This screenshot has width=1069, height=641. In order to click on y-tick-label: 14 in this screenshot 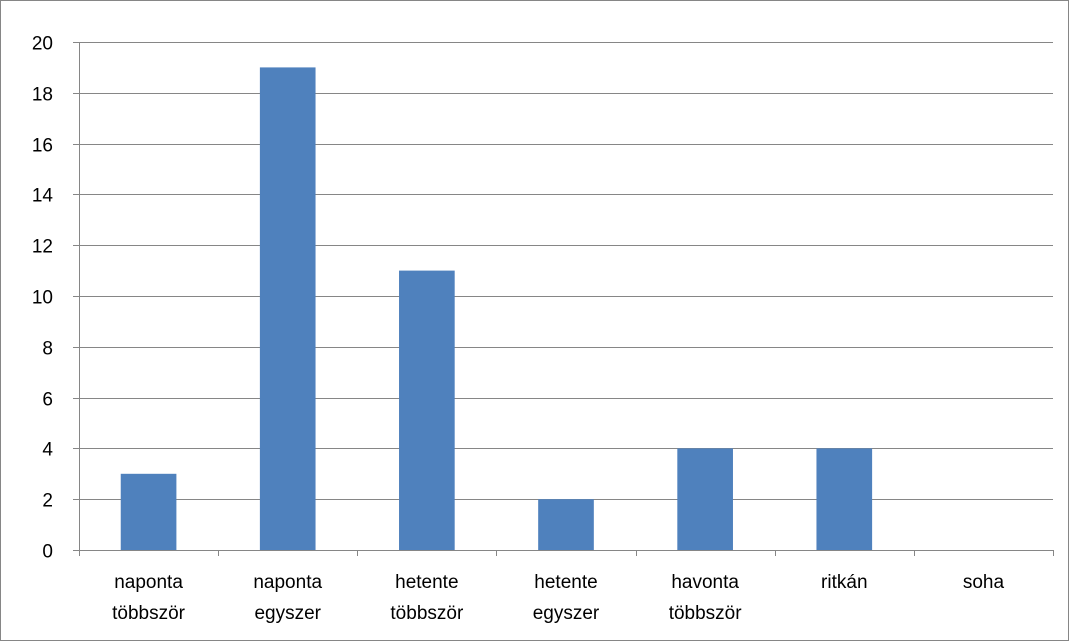, I will do `click(43, 196)`.